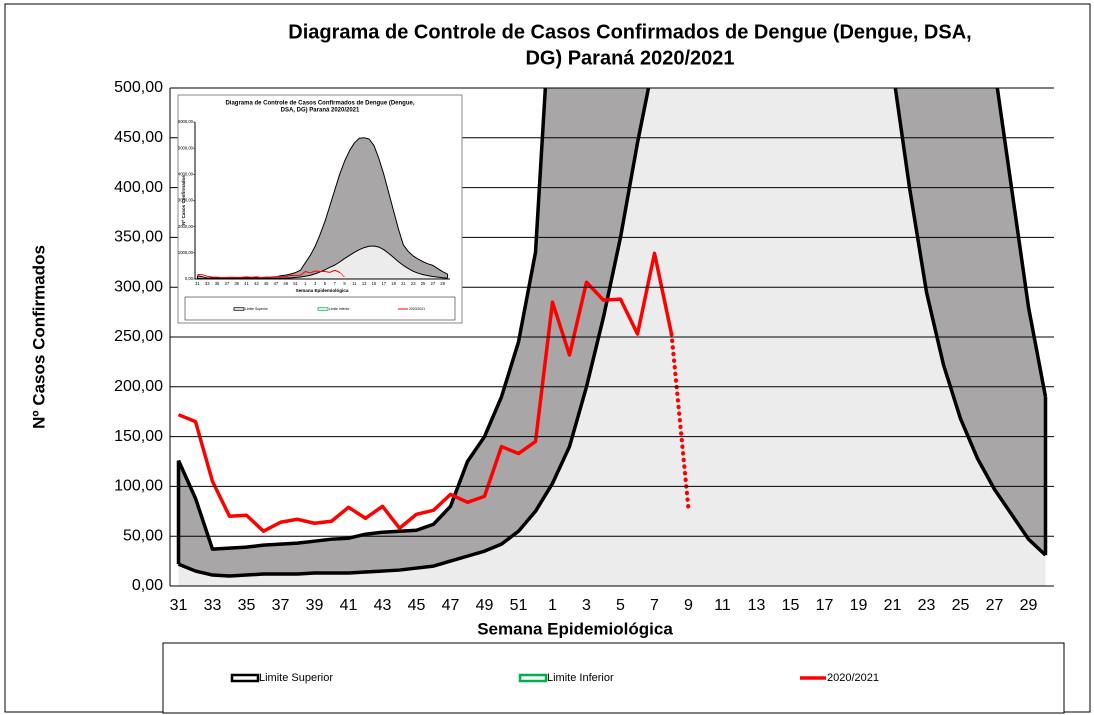 The height and width of the screenshot is (715, 1094). I want to click on y-tick-label: 50,00, so click(143, 535).